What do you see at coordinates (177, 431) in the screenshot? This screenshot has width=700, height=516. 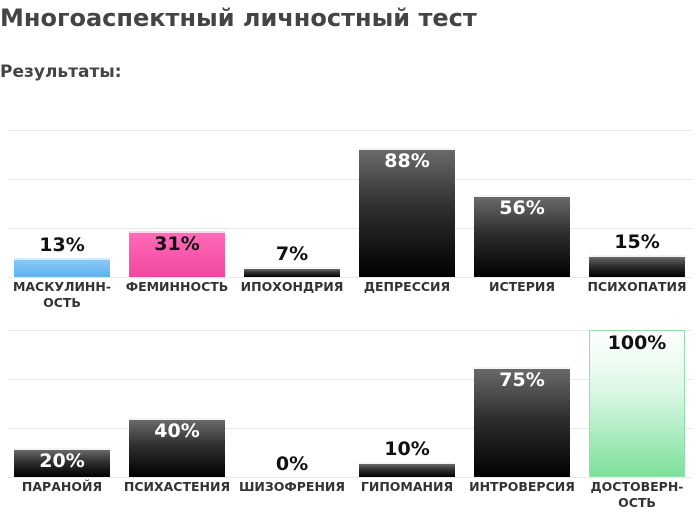 I see `bar-value-label: 40%` at bounding box center [177, 431].